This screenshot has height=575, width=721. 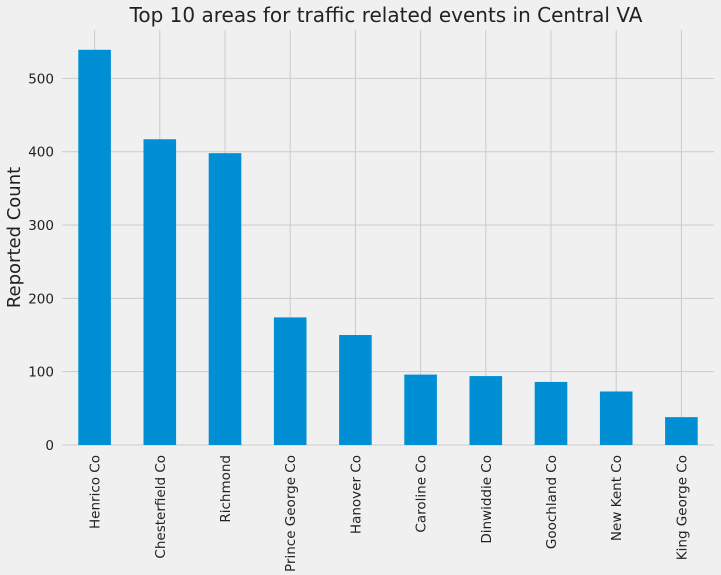 I want to click on y-tick-label: 100, so click(x=41, y=373).